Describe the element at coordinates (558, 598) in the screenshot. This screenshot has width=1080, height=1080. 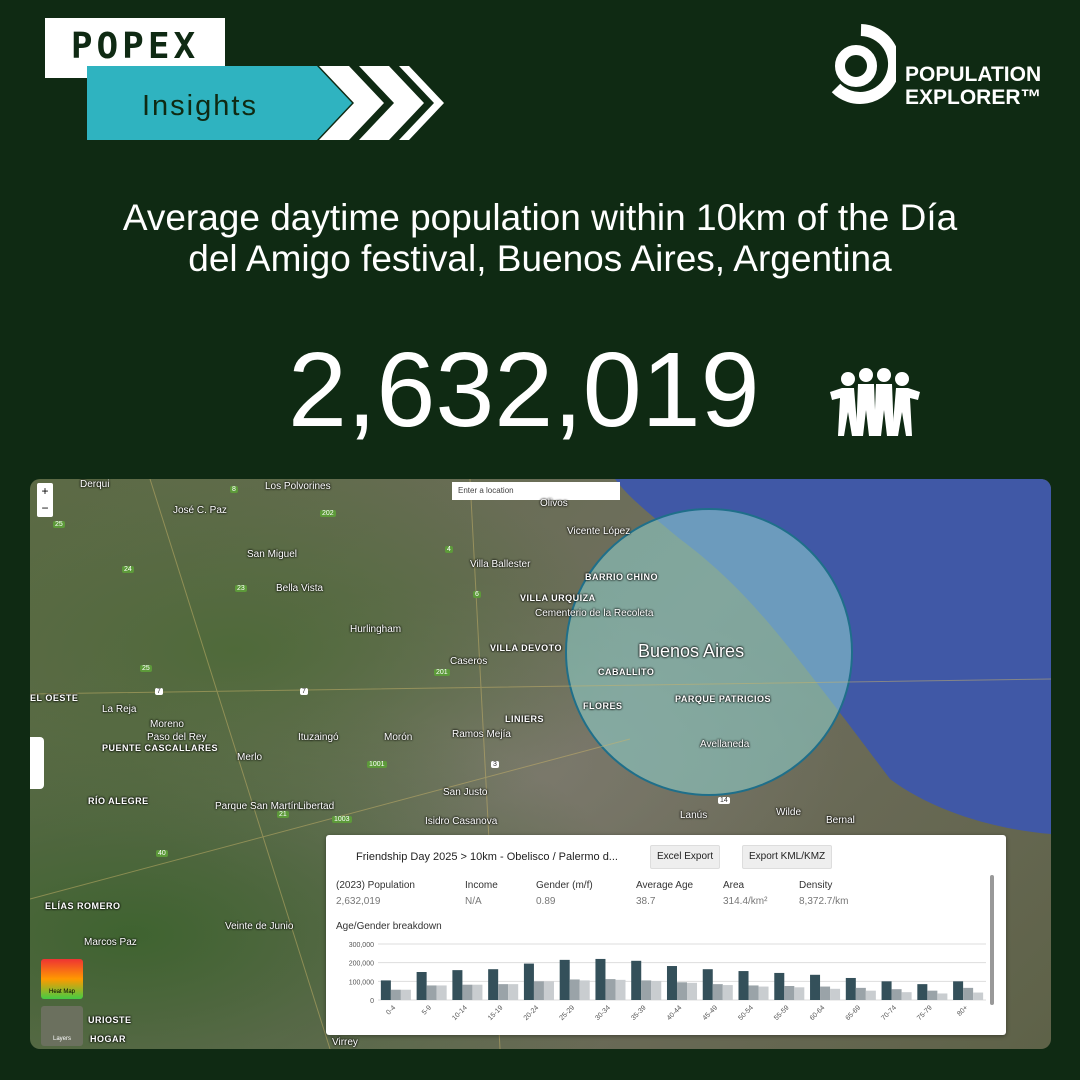
I see `map-label: VILLA URQUIZA` at that location.